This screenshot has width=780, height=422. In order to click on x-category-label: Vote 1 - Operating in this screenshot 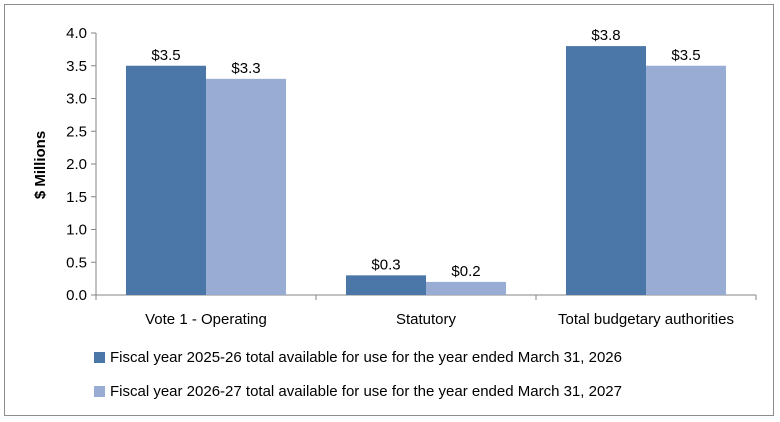, I will do `click(206, 319)`.